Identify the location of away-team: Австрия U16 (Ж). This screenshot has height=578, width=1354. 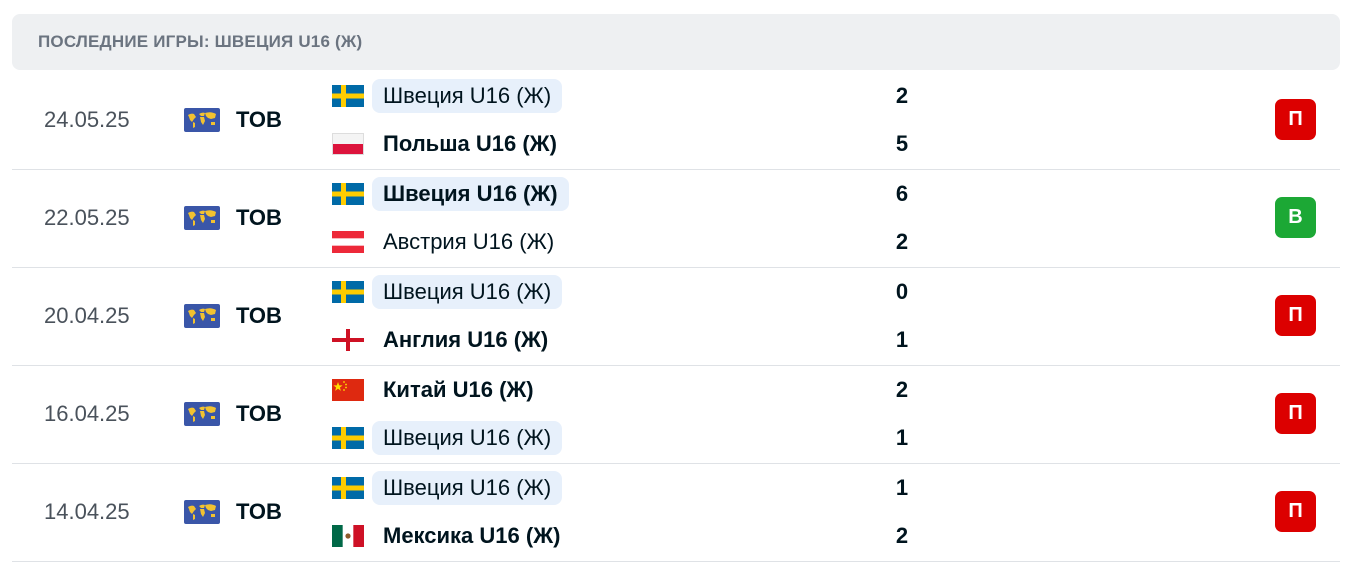
(448, 242).